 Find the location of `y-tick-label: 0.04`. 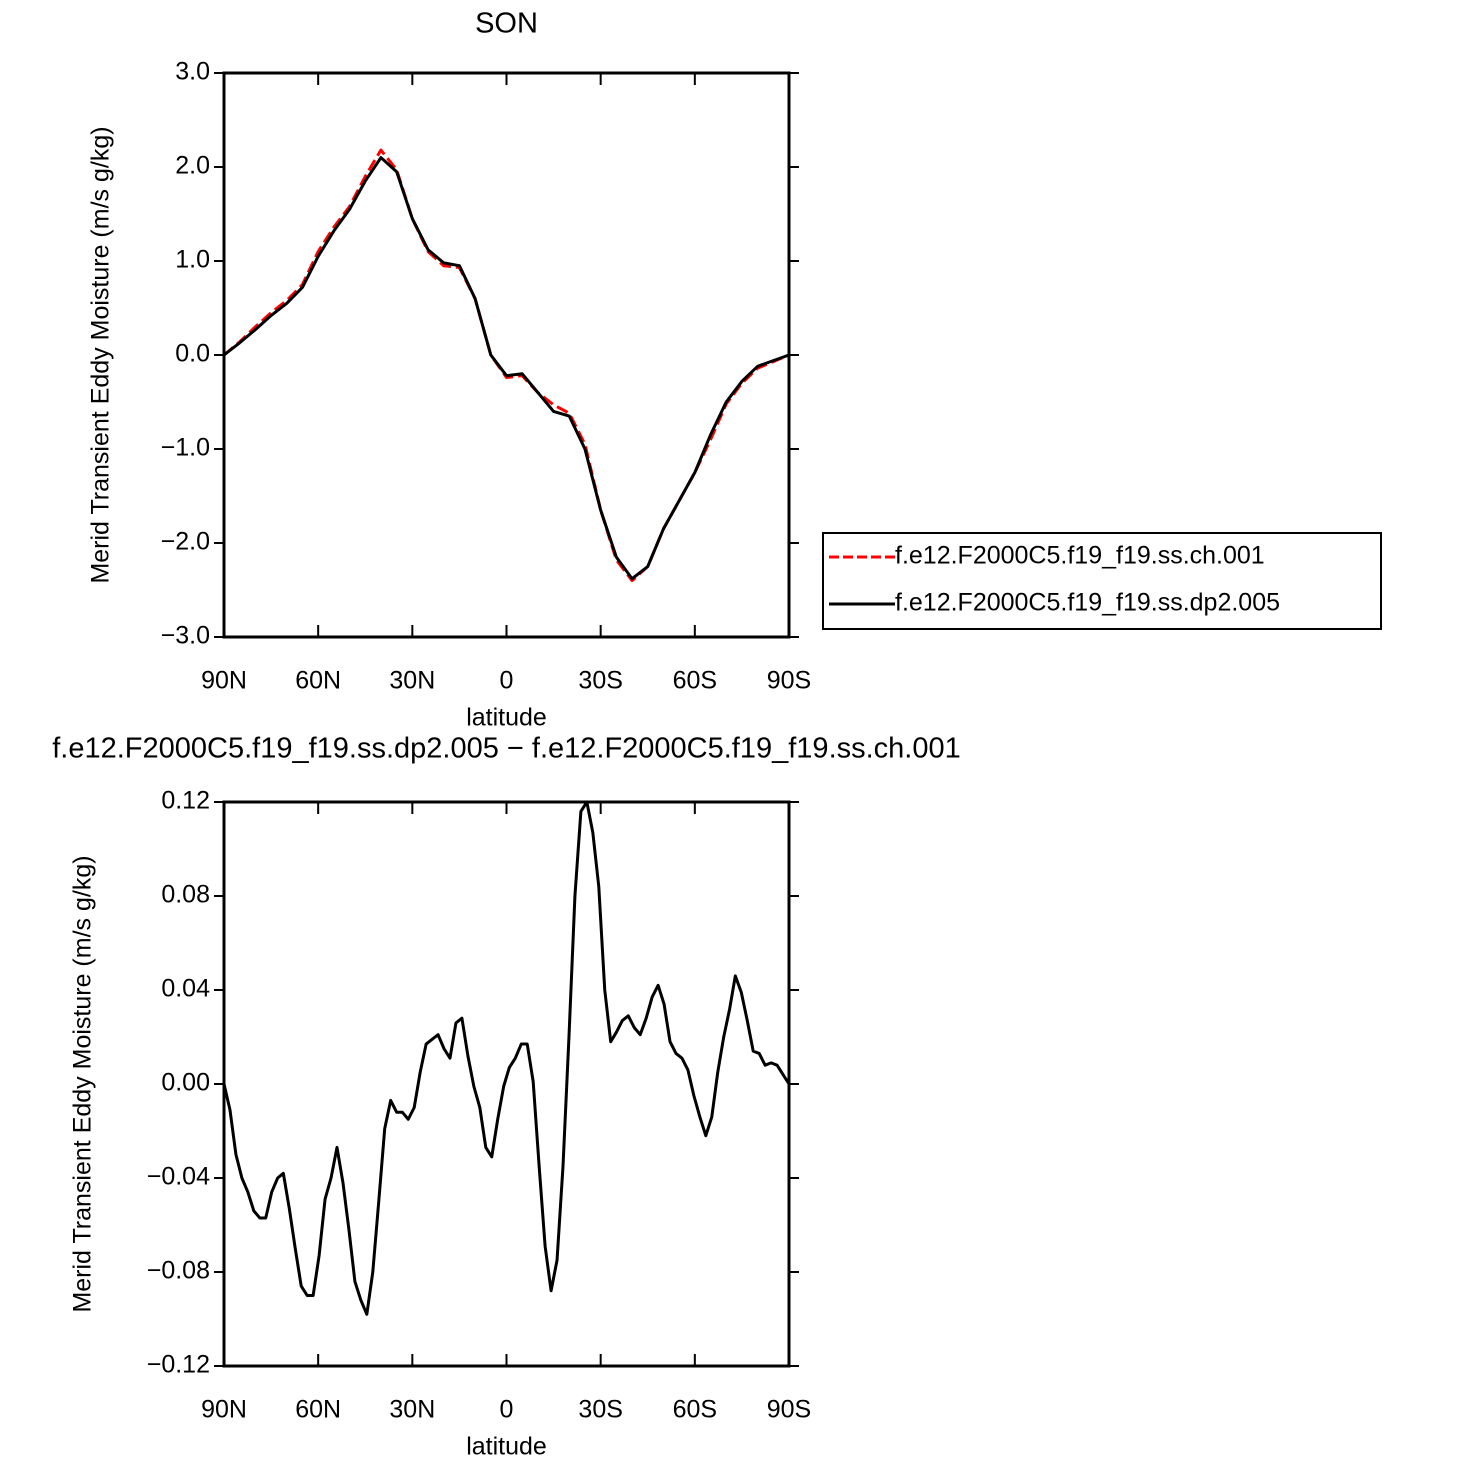

y-tick-label: 0.04 is located at coordinates (185, 989).